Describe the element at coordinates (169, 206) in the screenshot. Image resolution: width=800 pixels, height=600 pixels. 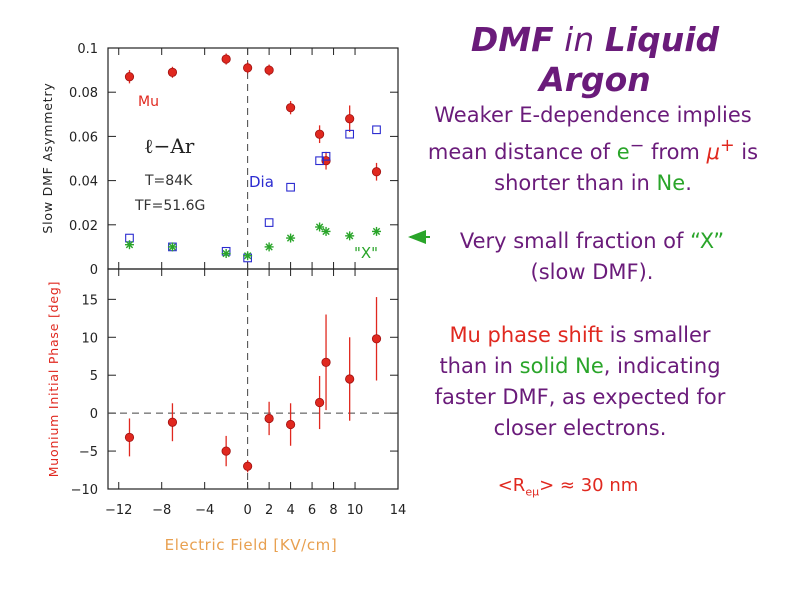
I see `annotation-transverse-field: TF=51.6G` at that location.